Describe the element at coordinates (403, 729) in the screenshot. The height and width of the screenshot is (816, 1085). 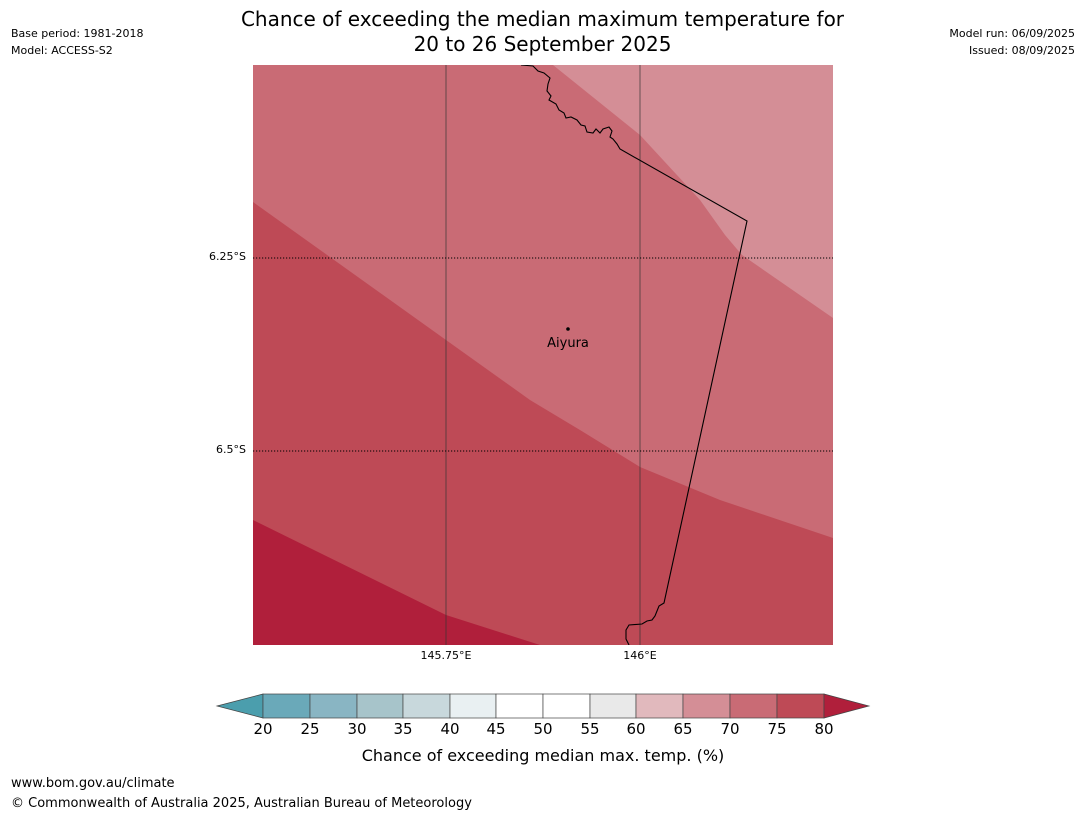
I see `colorbar-tick: 35` at that location.